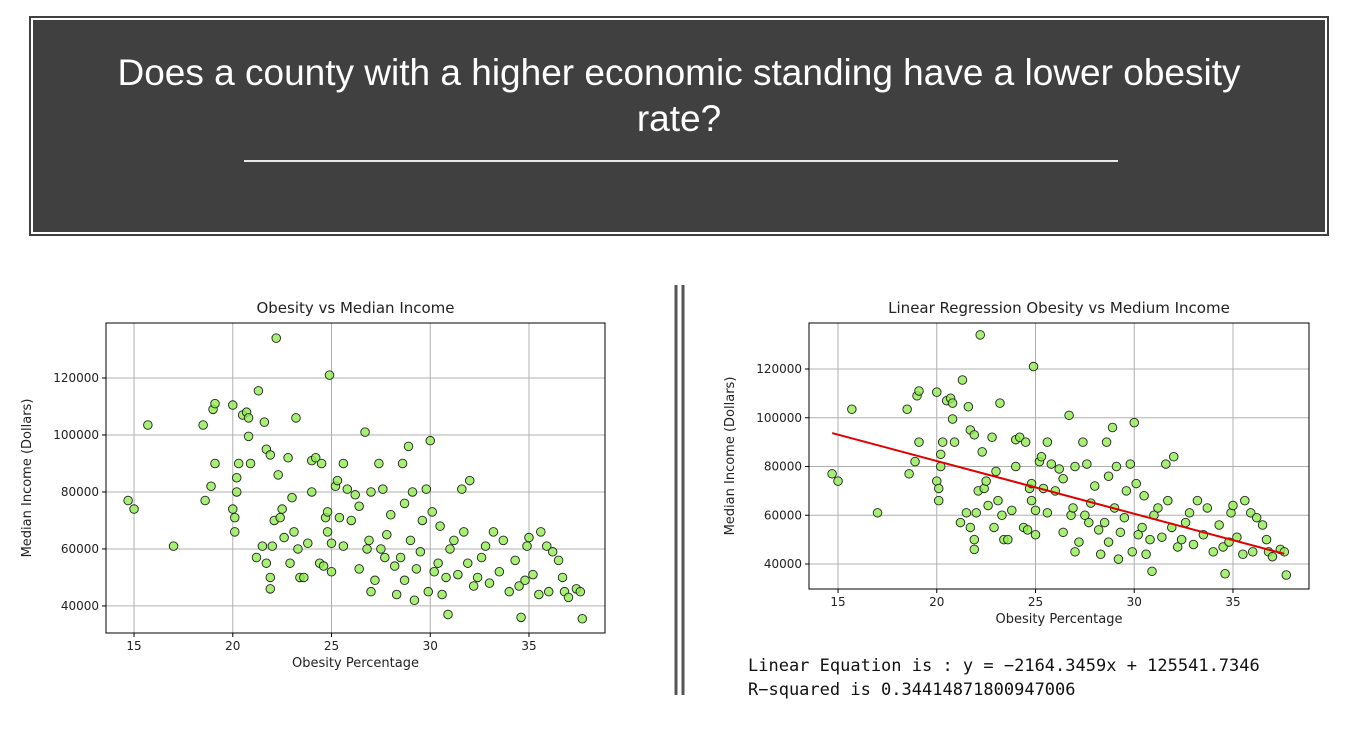 The width and height of the screenshot is (1348, 732). Describe the element at coordinates (80, 606) in the screenshot. I see `y-tick-label: 40000` at that location.